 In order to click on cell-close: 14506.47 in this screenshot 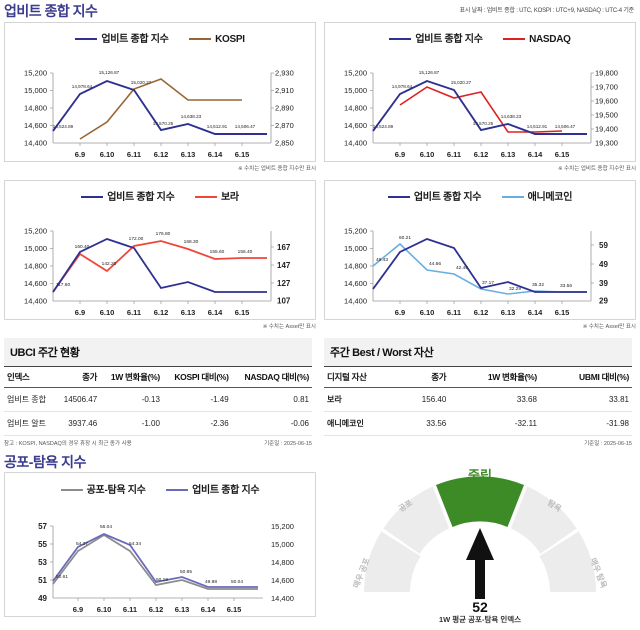, I will do `click(78, 399)`.